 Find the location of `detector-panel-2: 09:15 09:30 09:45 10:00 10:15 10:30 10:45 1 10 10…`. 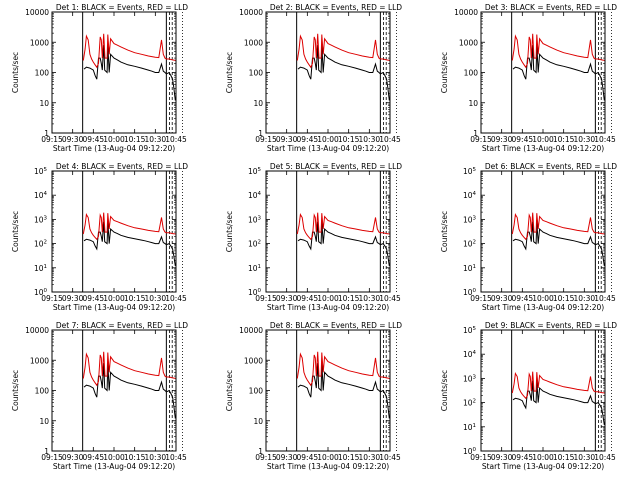

detector-panel-2: 09:15 09:30 09:45 10:00 10:15 10:30 10:45 1 10 10… is located at coordinates (313, 78).